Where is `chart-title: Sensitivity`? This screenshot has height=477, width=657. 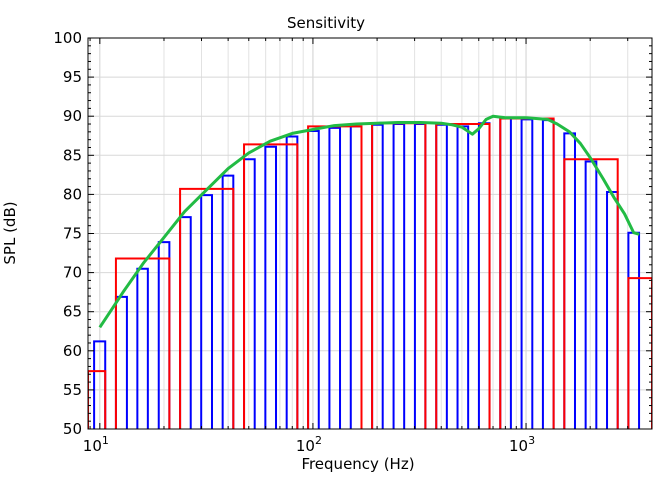 chart-title: Sensitivity is located at coordinates (326, 23).